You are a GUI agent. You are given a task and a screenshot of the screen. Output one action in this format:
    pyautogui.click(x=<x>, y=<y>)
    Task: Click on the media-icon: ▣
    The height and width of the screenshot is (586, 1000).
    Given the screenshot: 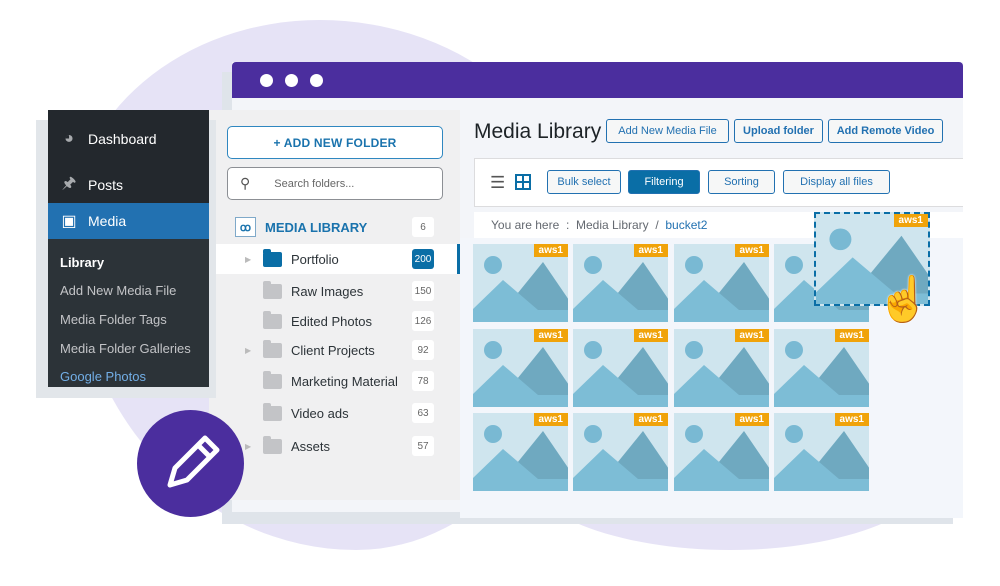 What is the action you would take?
    pyautogui.click(x=69, y=221)
    